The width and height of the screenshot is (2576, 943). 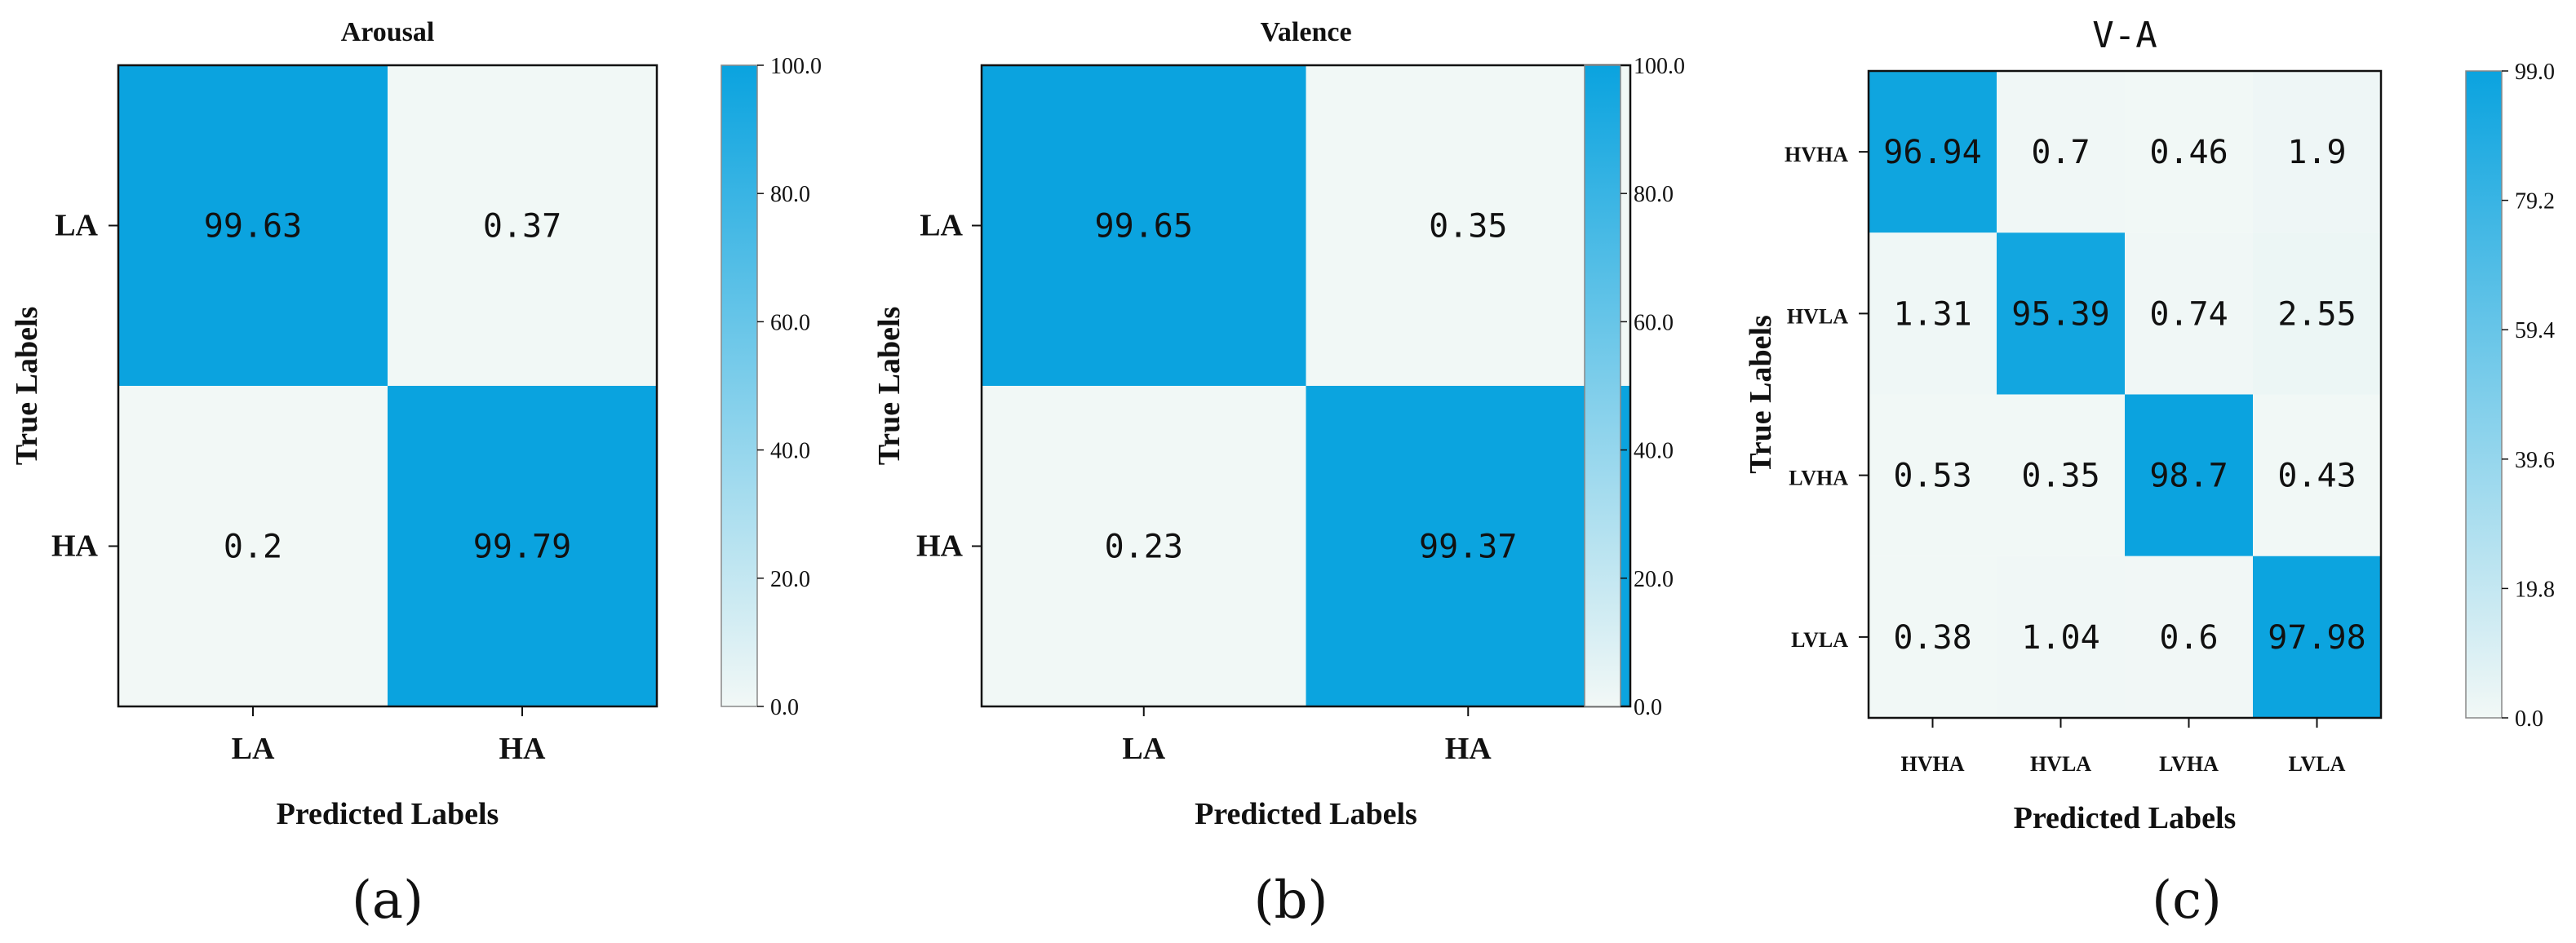 I want to click on cell-value-label: 0.37, so click(x=522, y=227).